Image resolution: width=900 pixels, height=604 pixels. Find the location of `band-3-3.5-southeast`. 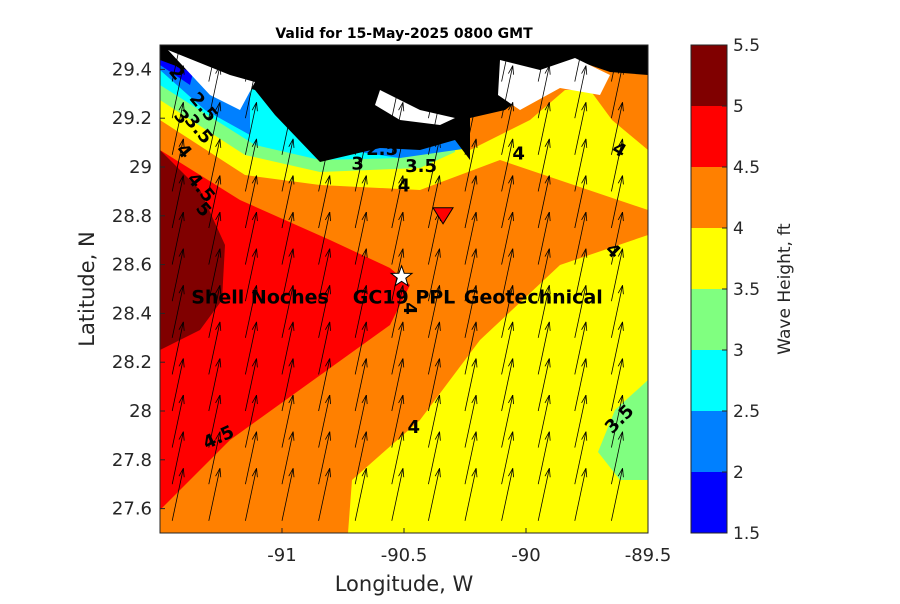

band-3-3.5-southeast is located at coordinates (623, 430).